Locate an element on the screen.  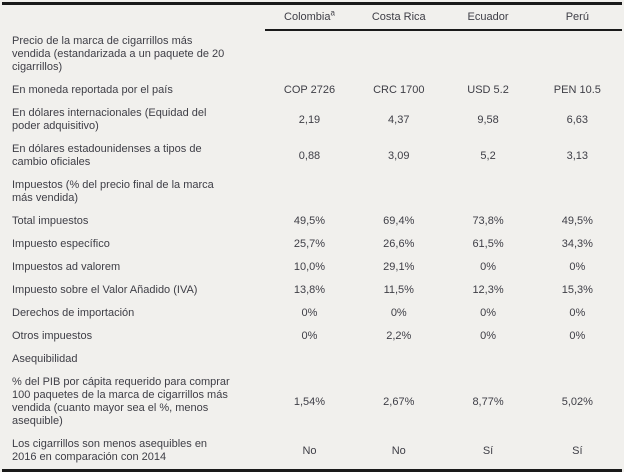
row-value: 26,6% is located at coordinates (399, 244).